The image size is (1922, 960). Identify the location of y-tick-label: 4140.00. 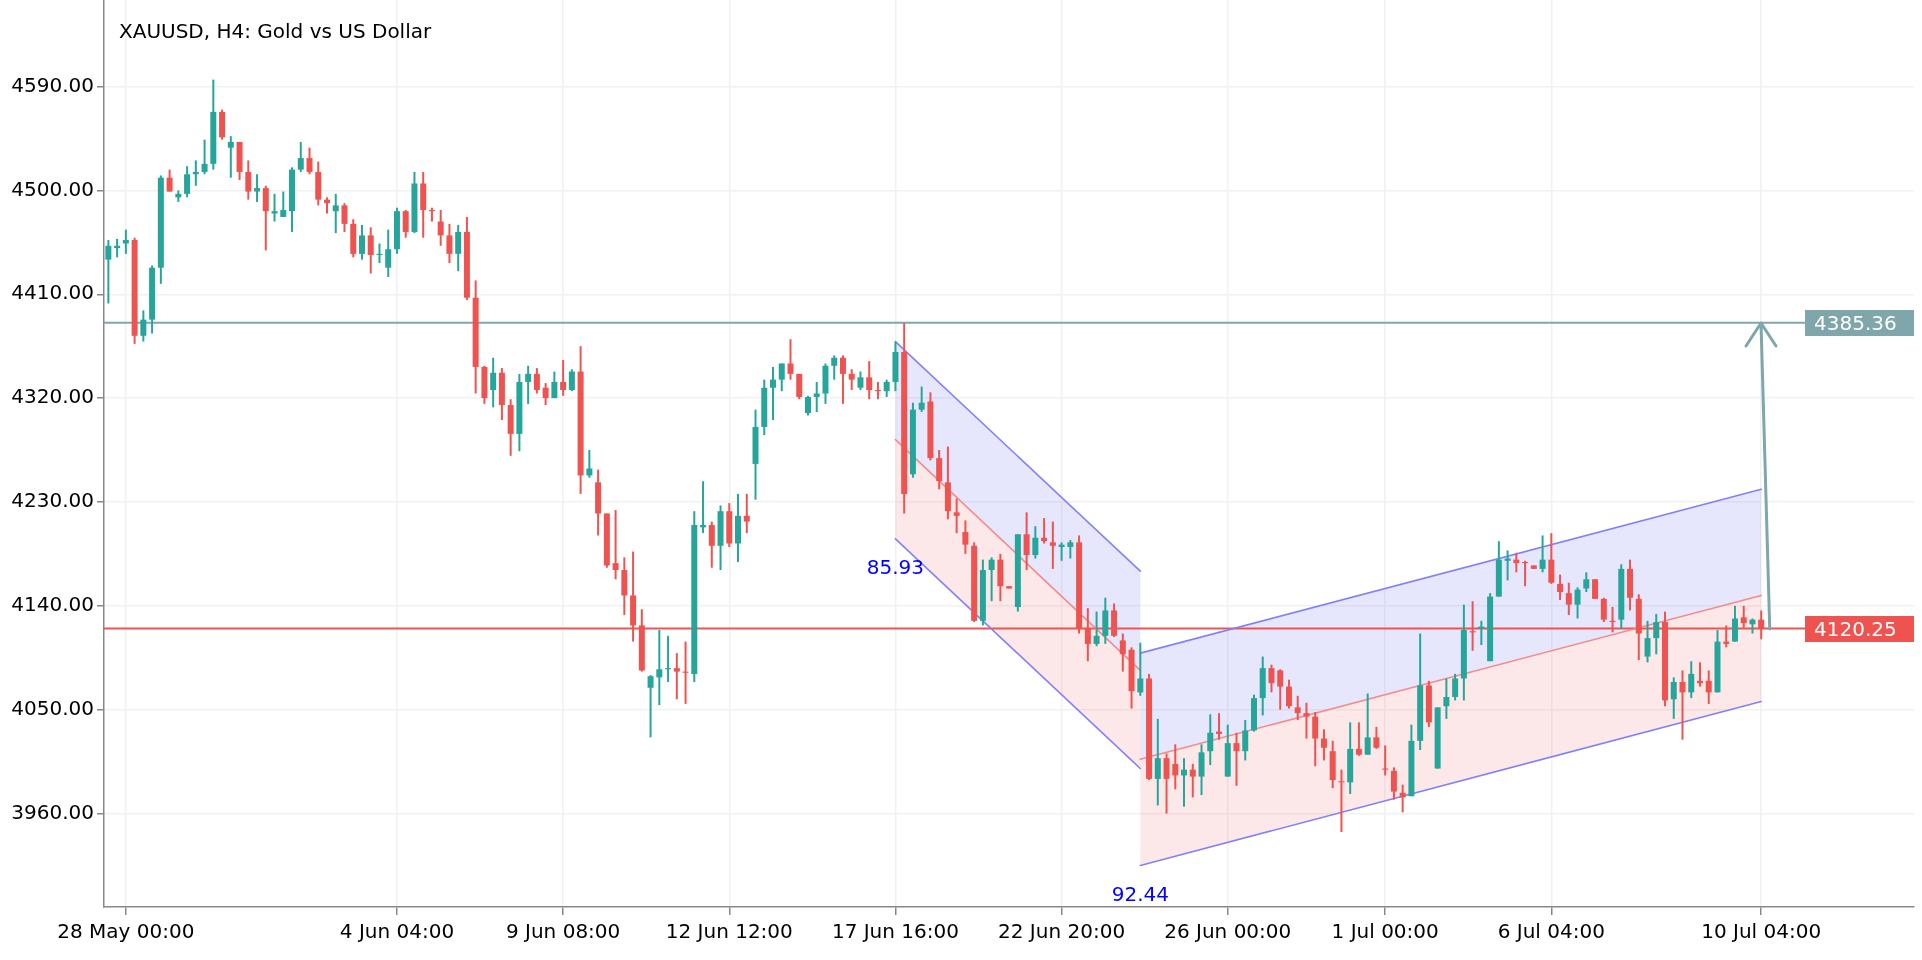
(52, 604).